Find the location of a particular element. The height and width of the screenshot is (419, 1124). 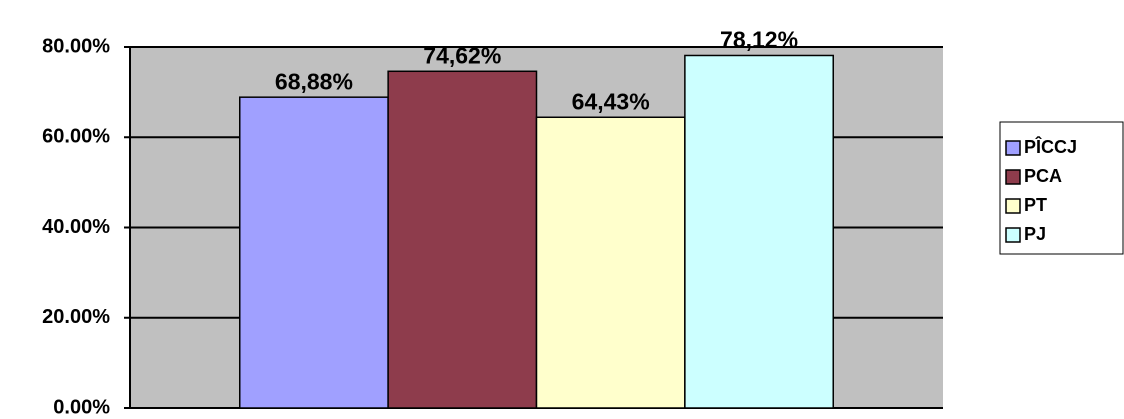

y-tick-label: 0.00% is located at coordinates (81, 407).